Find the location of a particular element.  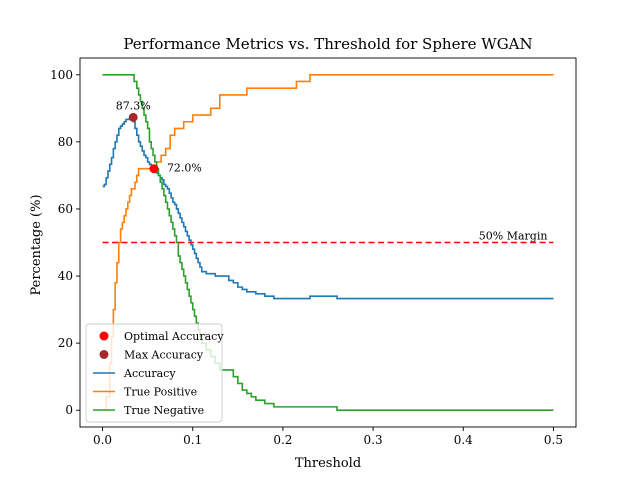

legend-label-max-accuracy: Max Accuracy is located at coordinates (164, 355).